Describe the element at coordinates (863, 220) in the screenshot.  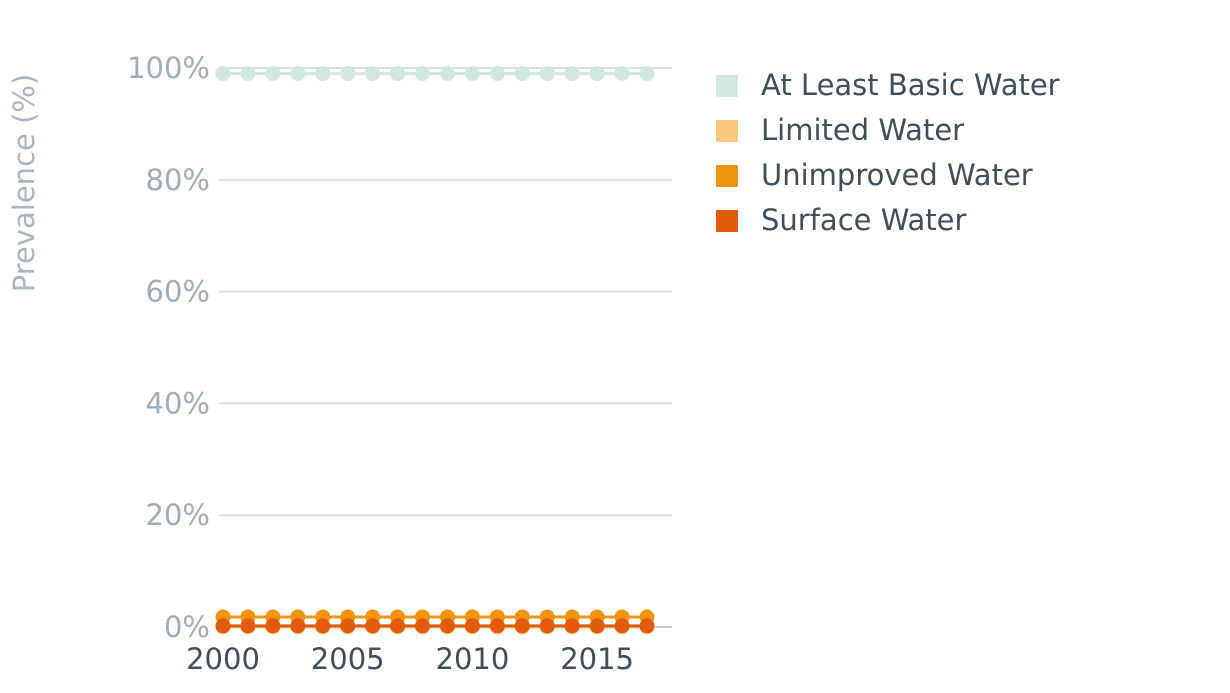
I see `legend-label: Surface Water` at that location.